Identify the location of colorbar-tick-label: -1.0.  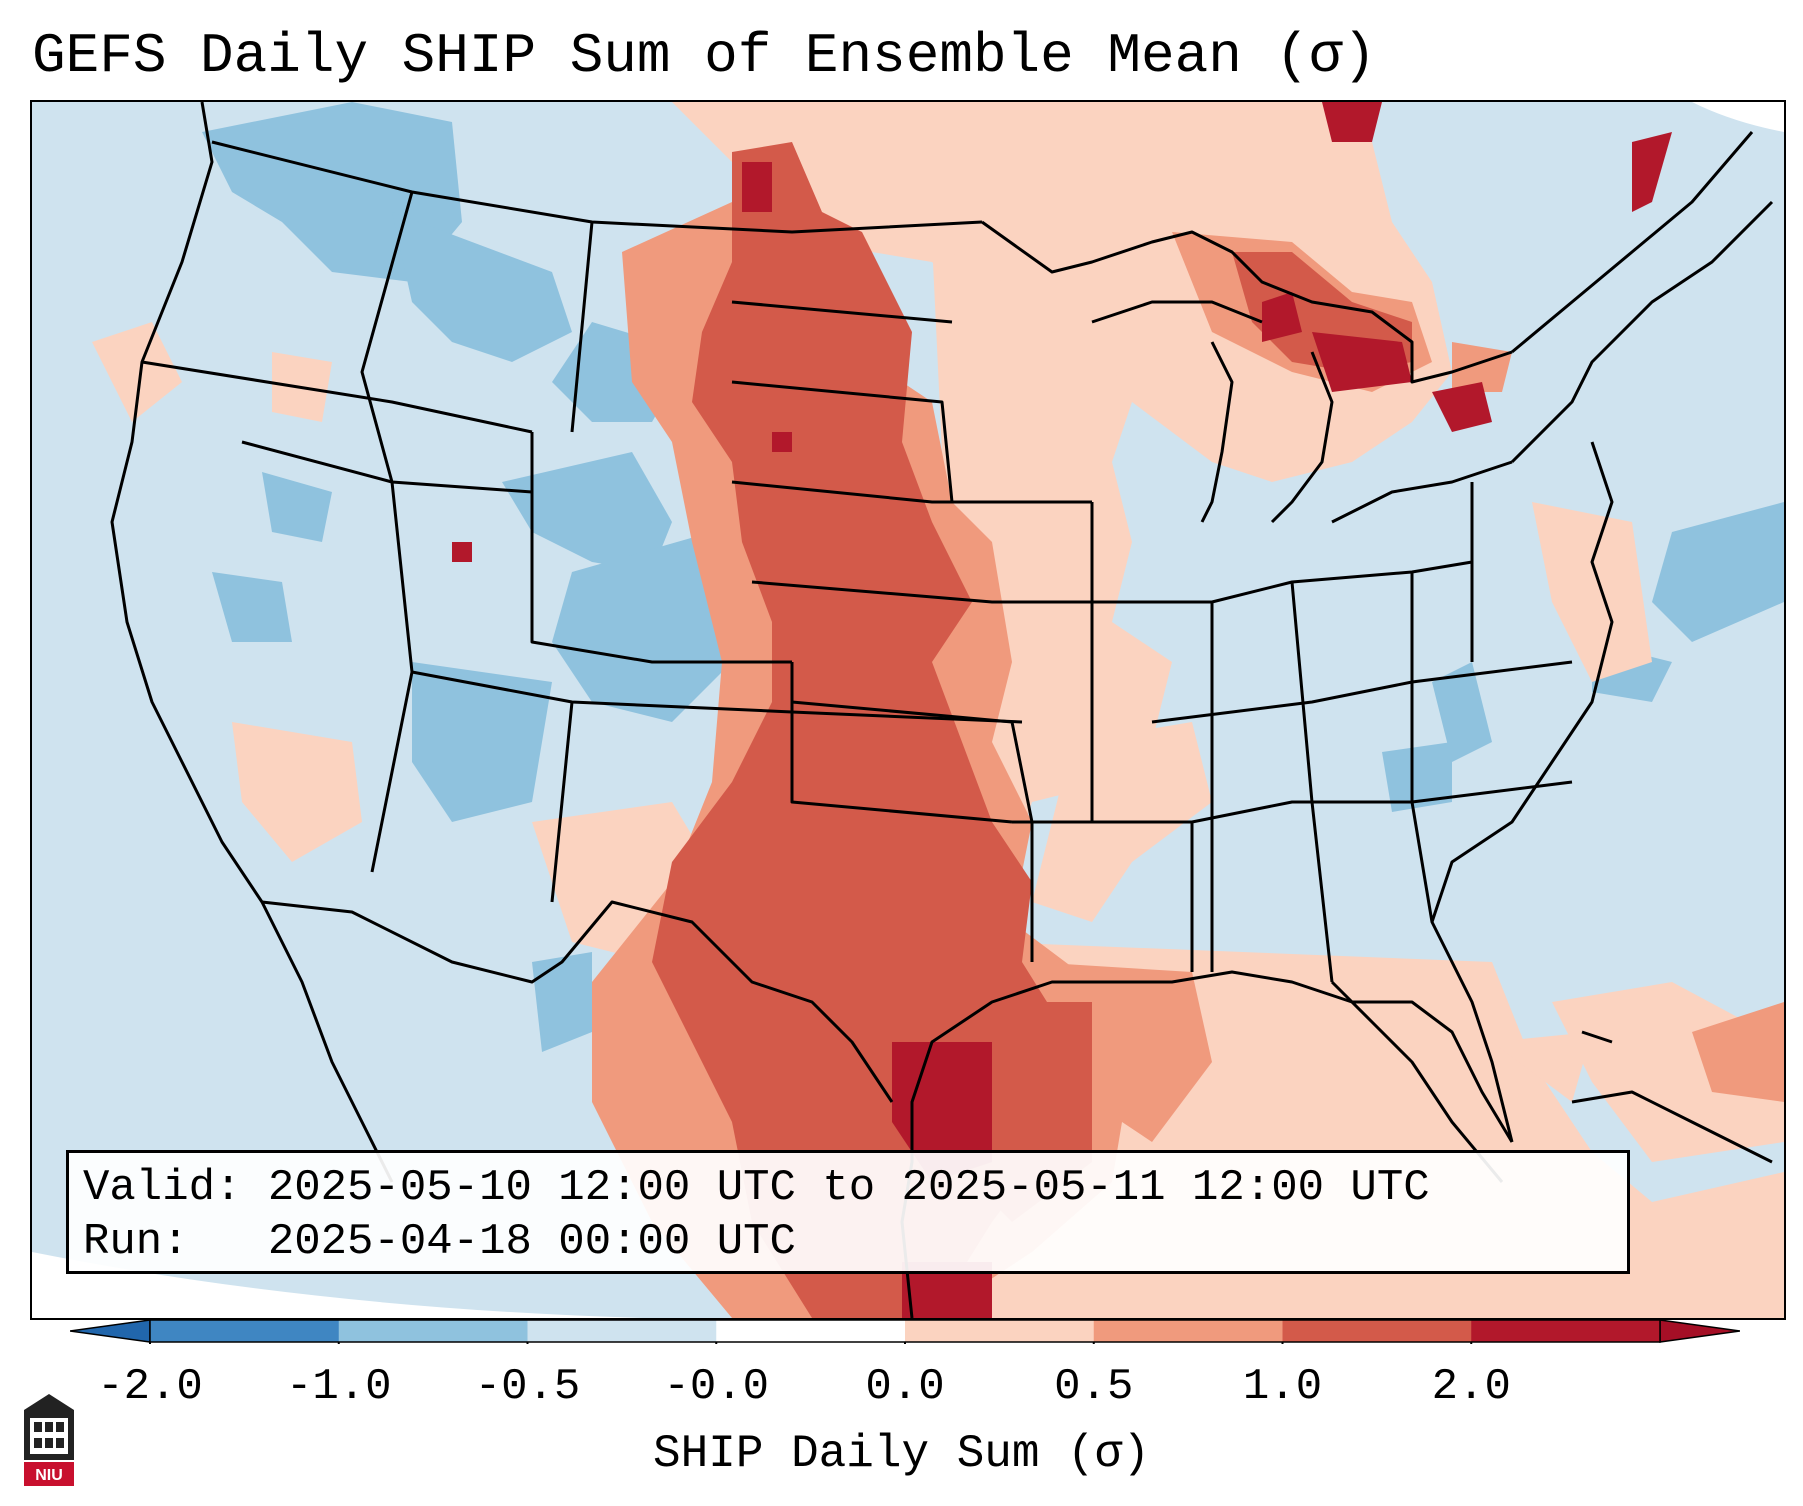
(338, 1387).